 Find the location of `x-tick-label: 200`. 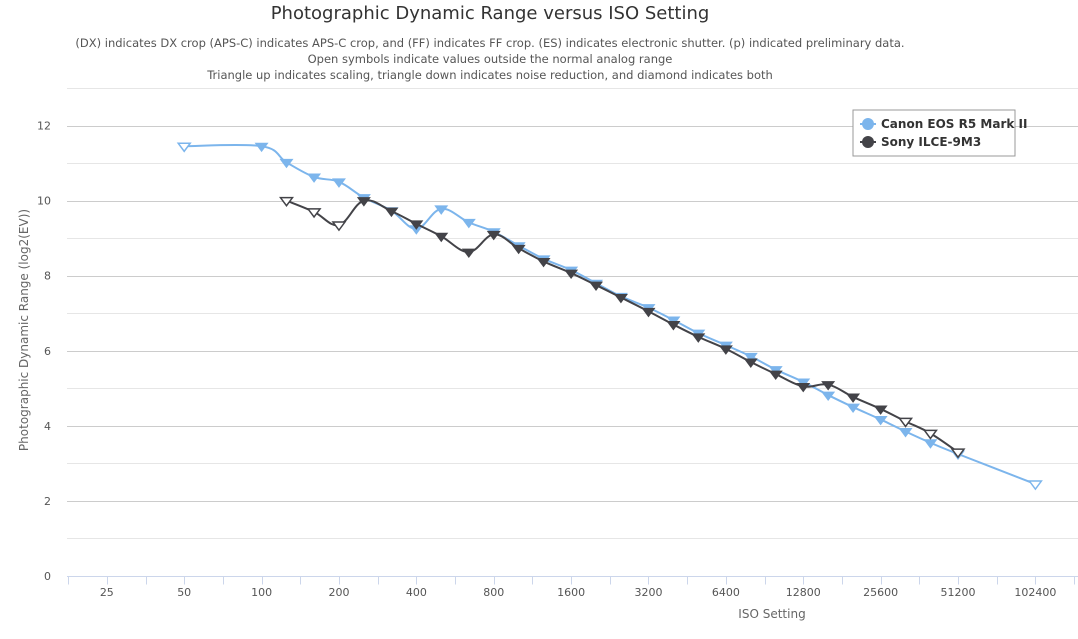

x-tick-label: 200 is located at coordinates (338, 592).